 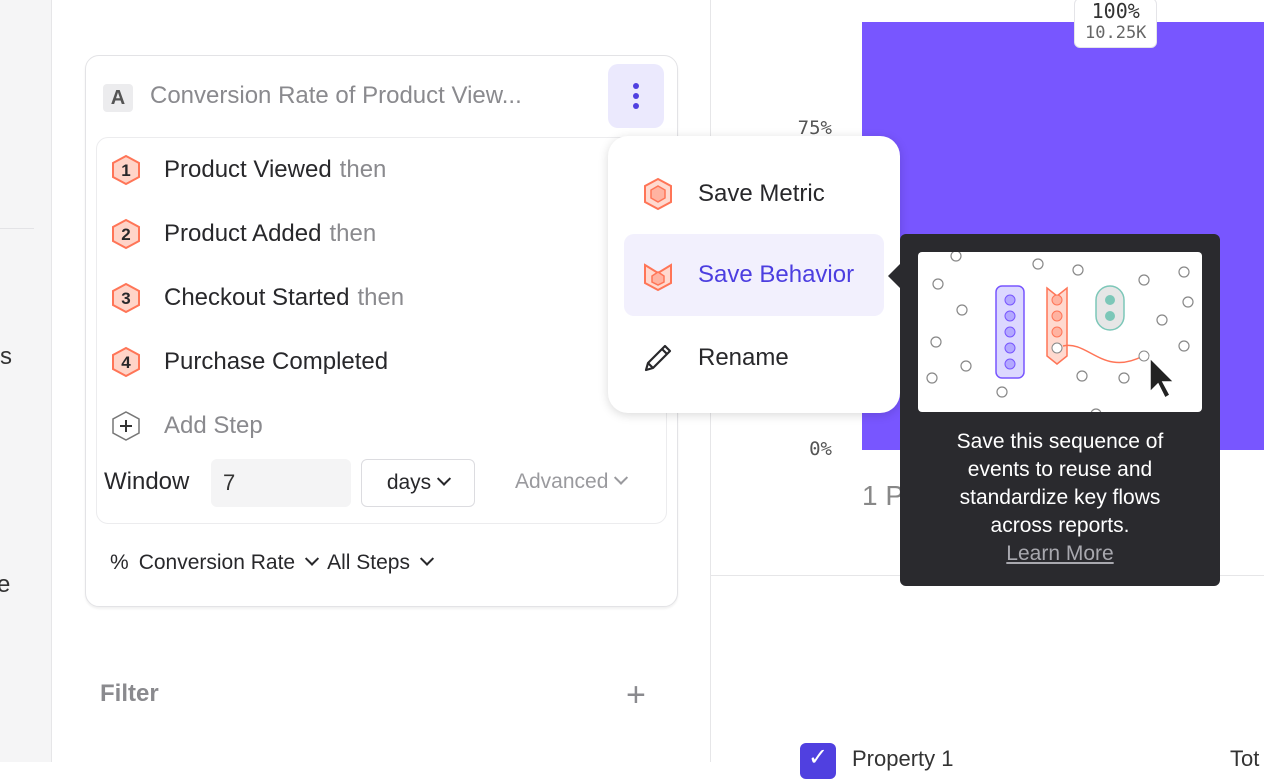 I want to click on step-number-hex-icon: 1, so click(x=126, y=170).